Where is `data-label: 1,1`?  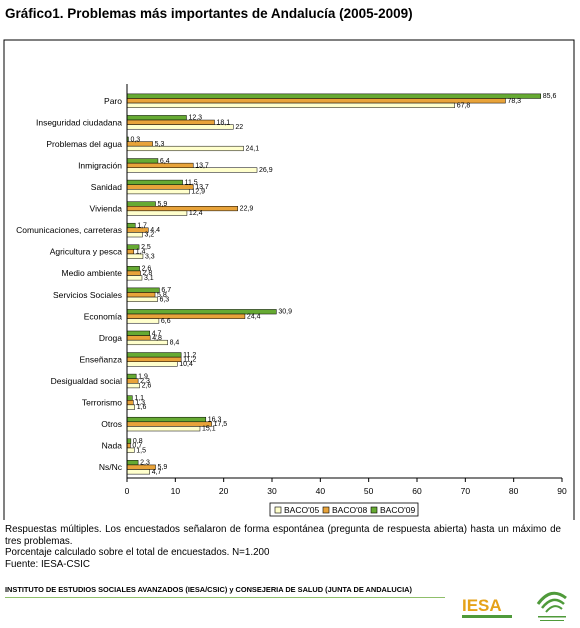
data-label: 1,1 is located at coordinates (139, 398).